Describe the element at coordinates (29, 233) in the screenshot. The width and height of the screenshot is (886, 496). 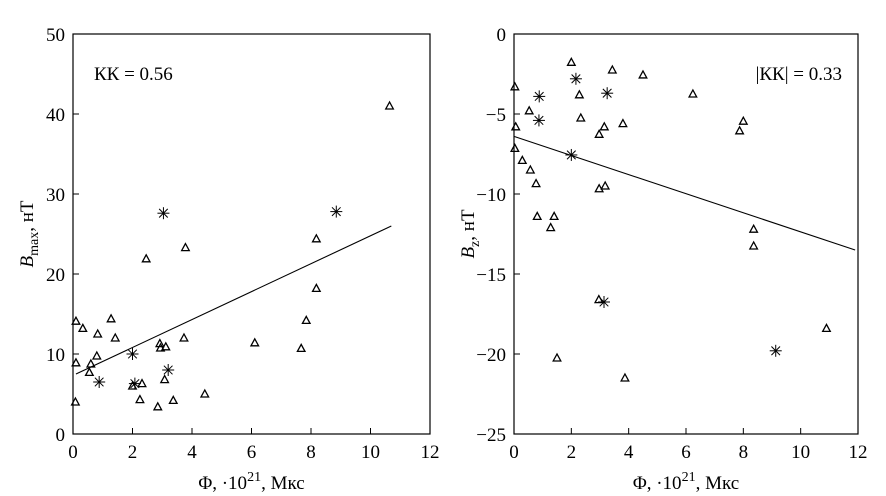
I see `y-axis-label: Bmax, нТ` at that location.